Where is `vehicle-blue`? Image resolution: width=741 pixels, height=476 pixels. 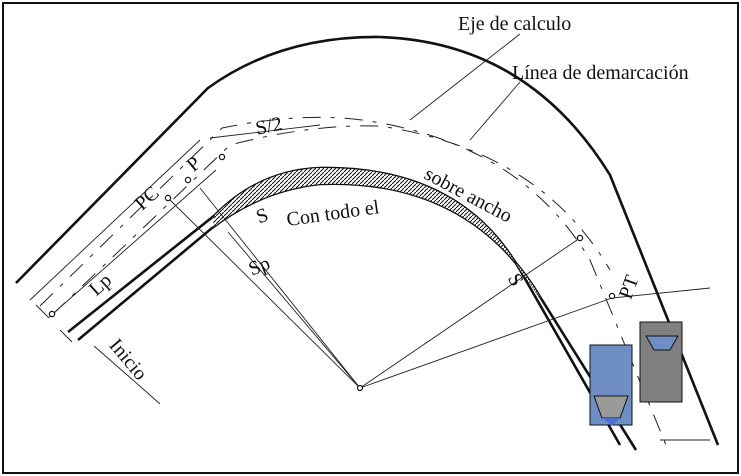 vehicle-blue is located at coordinates (611, 385).